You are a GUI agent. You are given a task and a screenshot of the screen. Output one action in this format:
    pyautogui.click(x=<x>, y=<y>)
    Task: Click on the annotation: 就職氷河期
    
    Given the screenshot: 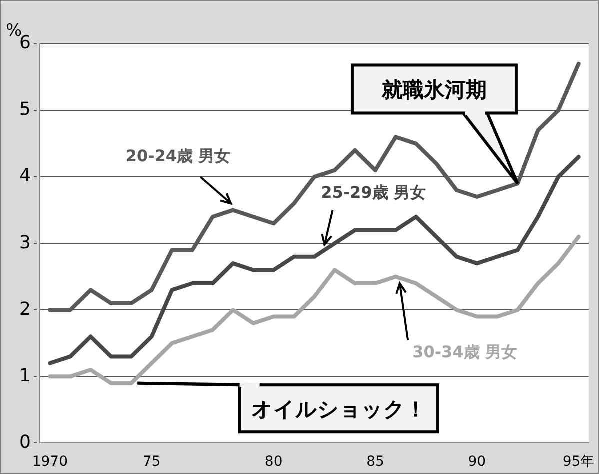 What is the action you would take?
    pyautogui.click(x=433, y=90)
    